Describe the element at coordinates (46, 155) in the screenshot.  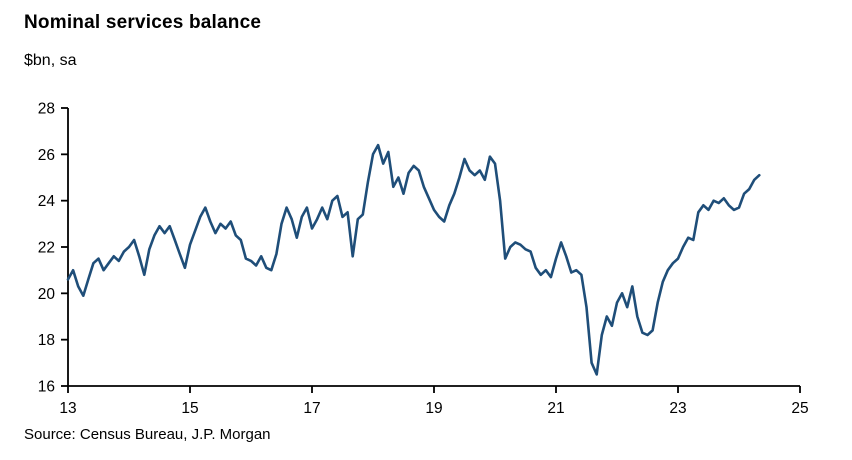
I see `y-tick-label: 26` at that location.